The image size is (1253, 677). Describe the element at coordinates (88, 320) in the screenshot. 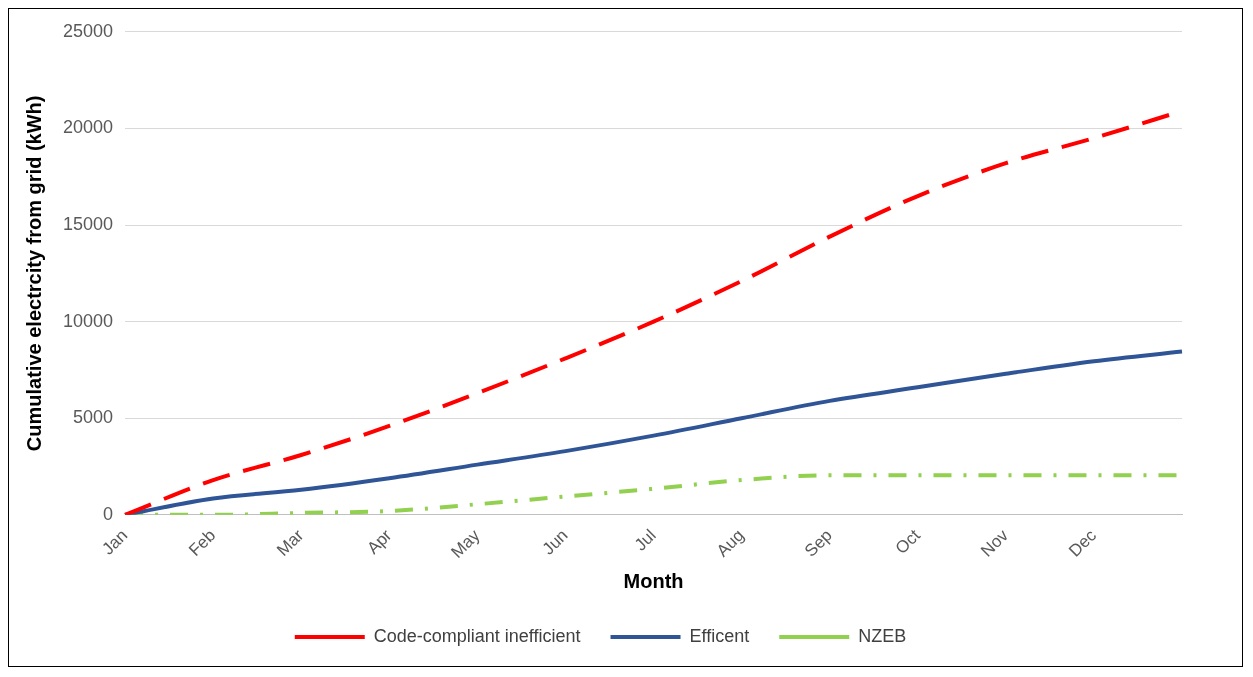

I see `y-tick-label: 10000` at that location.